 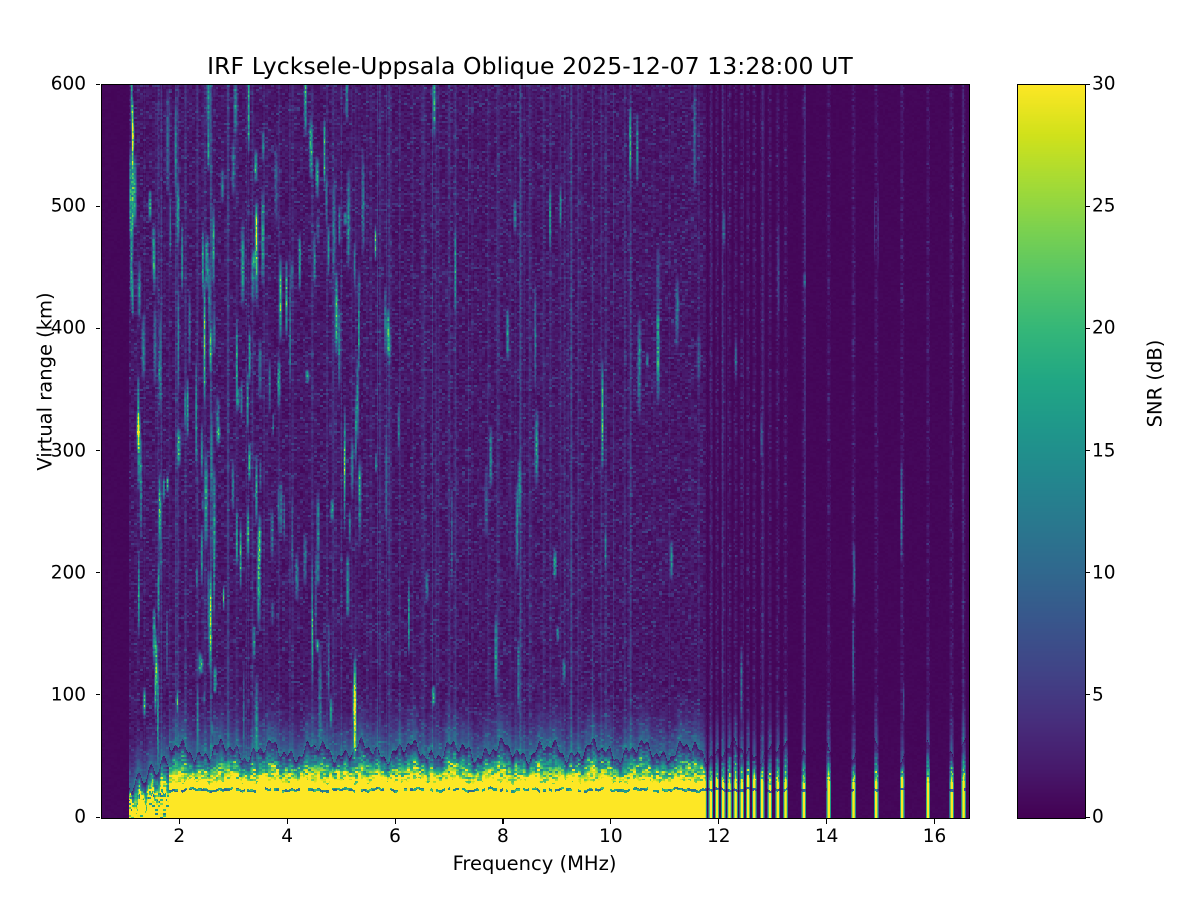 I want to click on x-tick-label-16: 16, so click(x=934, y=836).